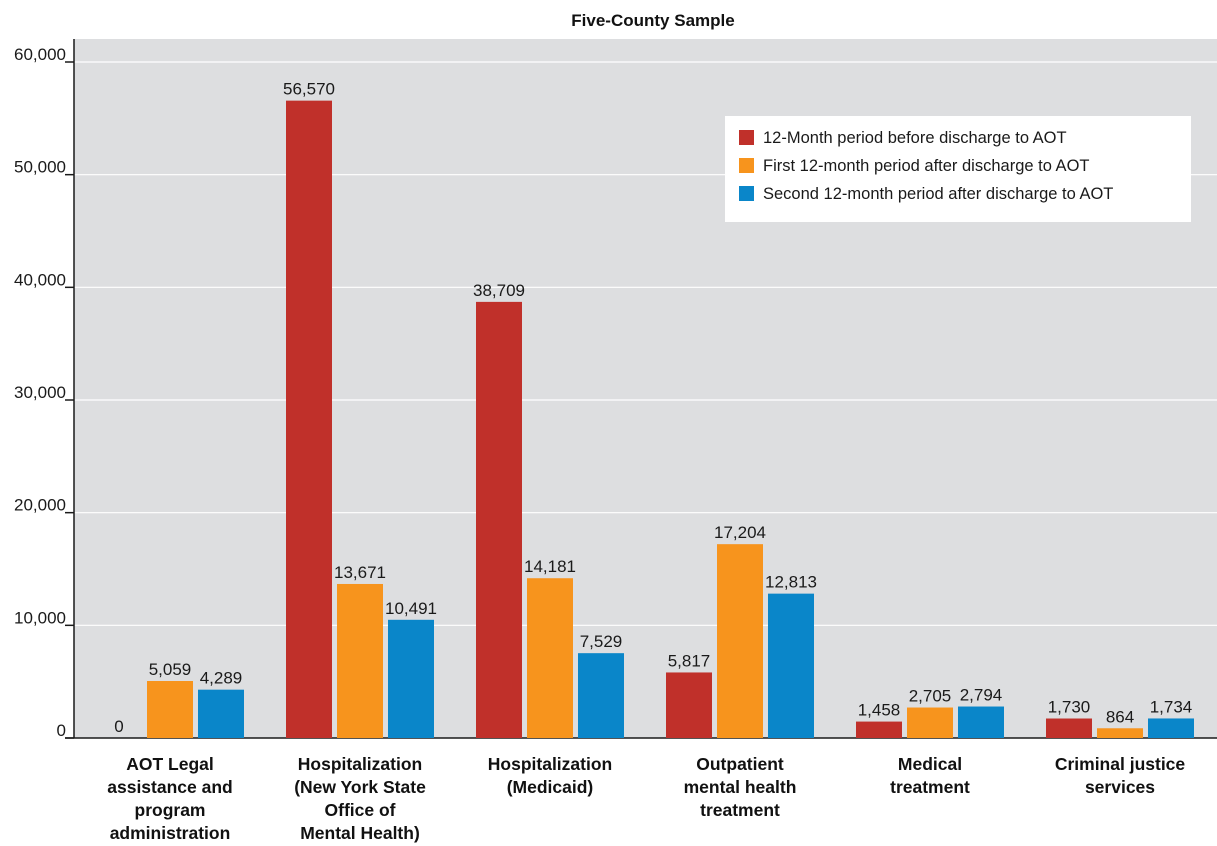  I want to click on bar-value-label: 7,529, so click(601, 641).